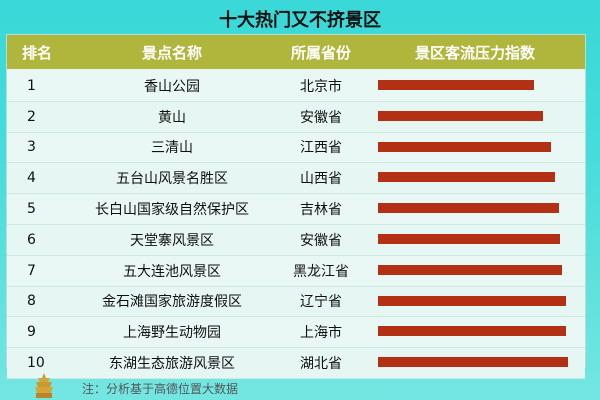 The height and width of the screenshot is (400, 600). What do you see at coordinates (31, 270) in the screenshot?
I see `rank-cell: 7` at bounding box center [31, 270].